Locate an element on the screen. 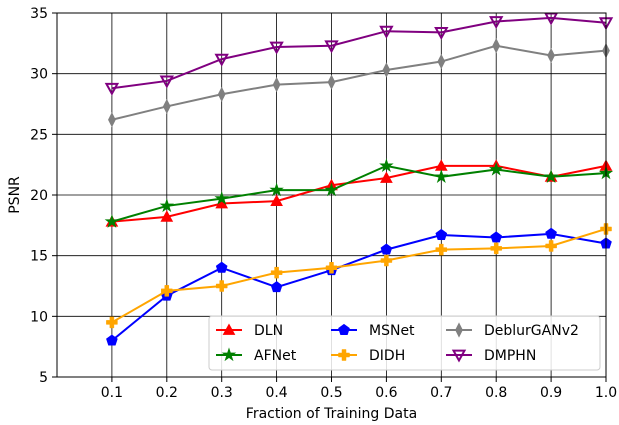 The image size is (619, 425). legend-label: DMPHN is located at coordinates (510, 356).